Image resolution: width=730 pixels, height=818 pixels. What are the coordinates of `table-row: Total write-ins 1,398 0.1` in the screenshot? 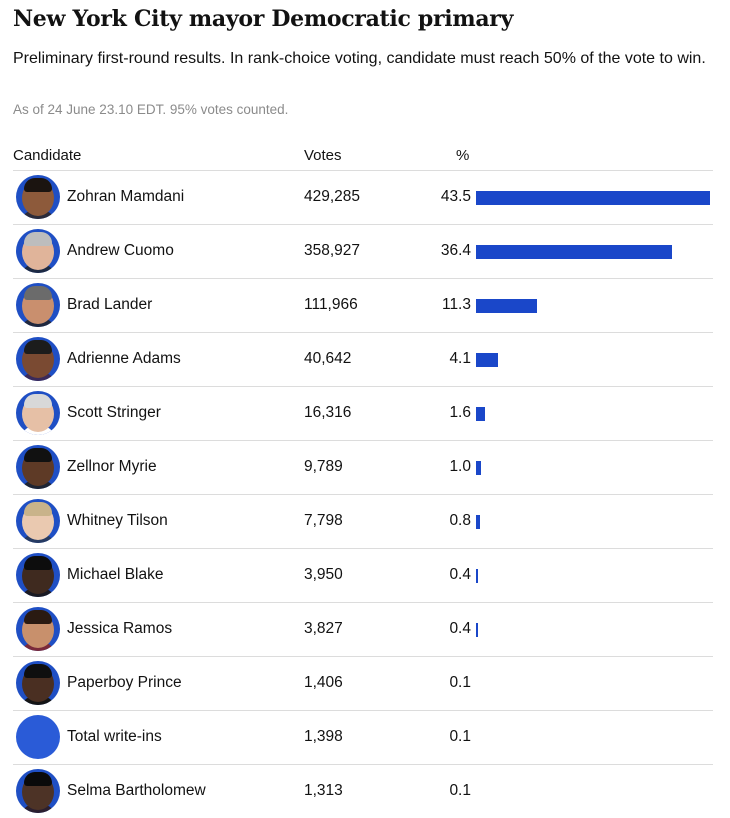 It's located at (363, 738).